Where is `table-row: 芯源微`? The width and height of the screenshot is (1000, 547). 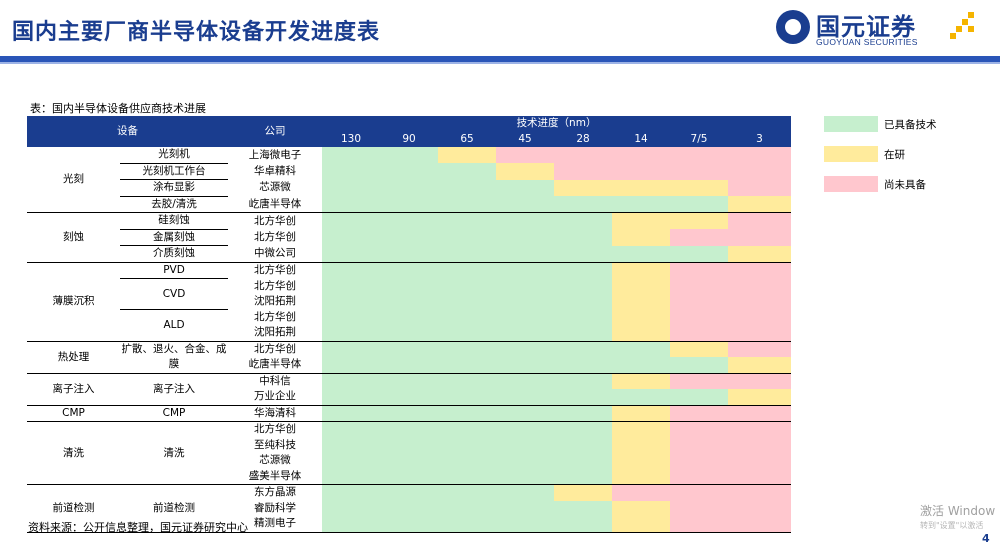
table-row: 芯源微 is located at coordinates (409, 461).